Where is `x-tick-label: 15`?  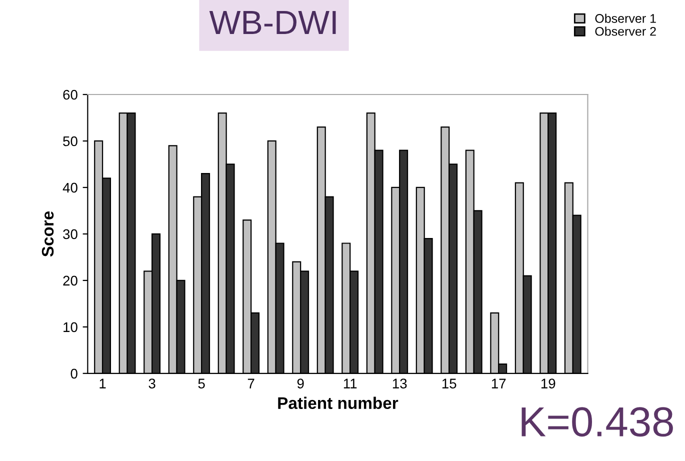
x-tick-label: 15 is located at coordinates (449, 383).